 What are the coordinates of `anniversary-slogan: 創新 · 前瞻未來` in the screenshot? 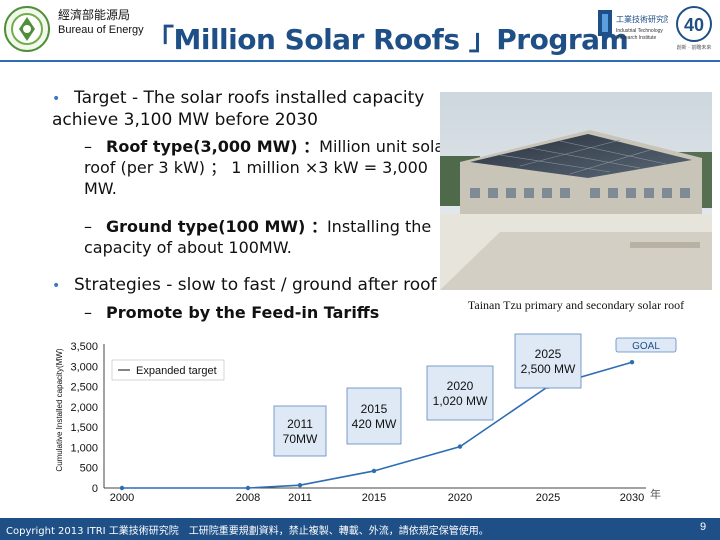 It's located at (694, 47).